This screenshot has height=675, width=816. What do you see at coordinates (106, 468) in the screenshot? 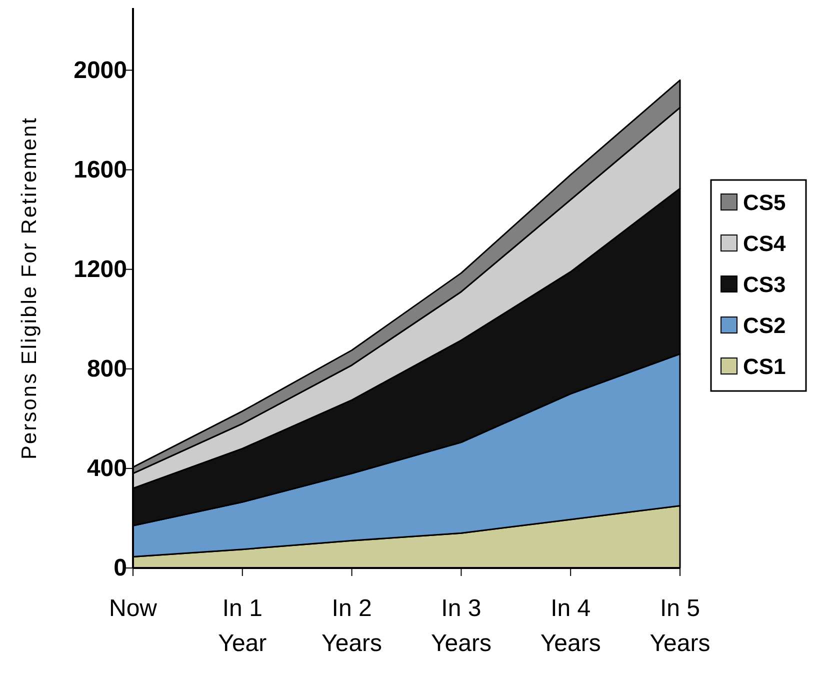
I see `y-tick-label: 400` at bounding box center [106, 468].